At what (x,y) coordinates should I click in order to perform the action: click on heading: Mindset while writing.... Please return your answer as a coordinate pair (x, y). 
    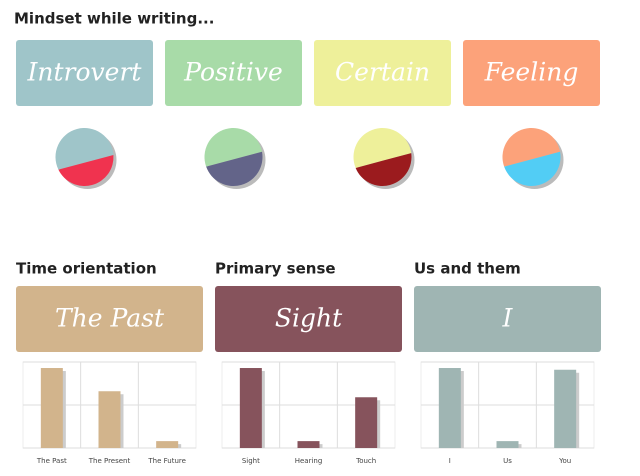
    Looking at the image, I should click on (114, 19).